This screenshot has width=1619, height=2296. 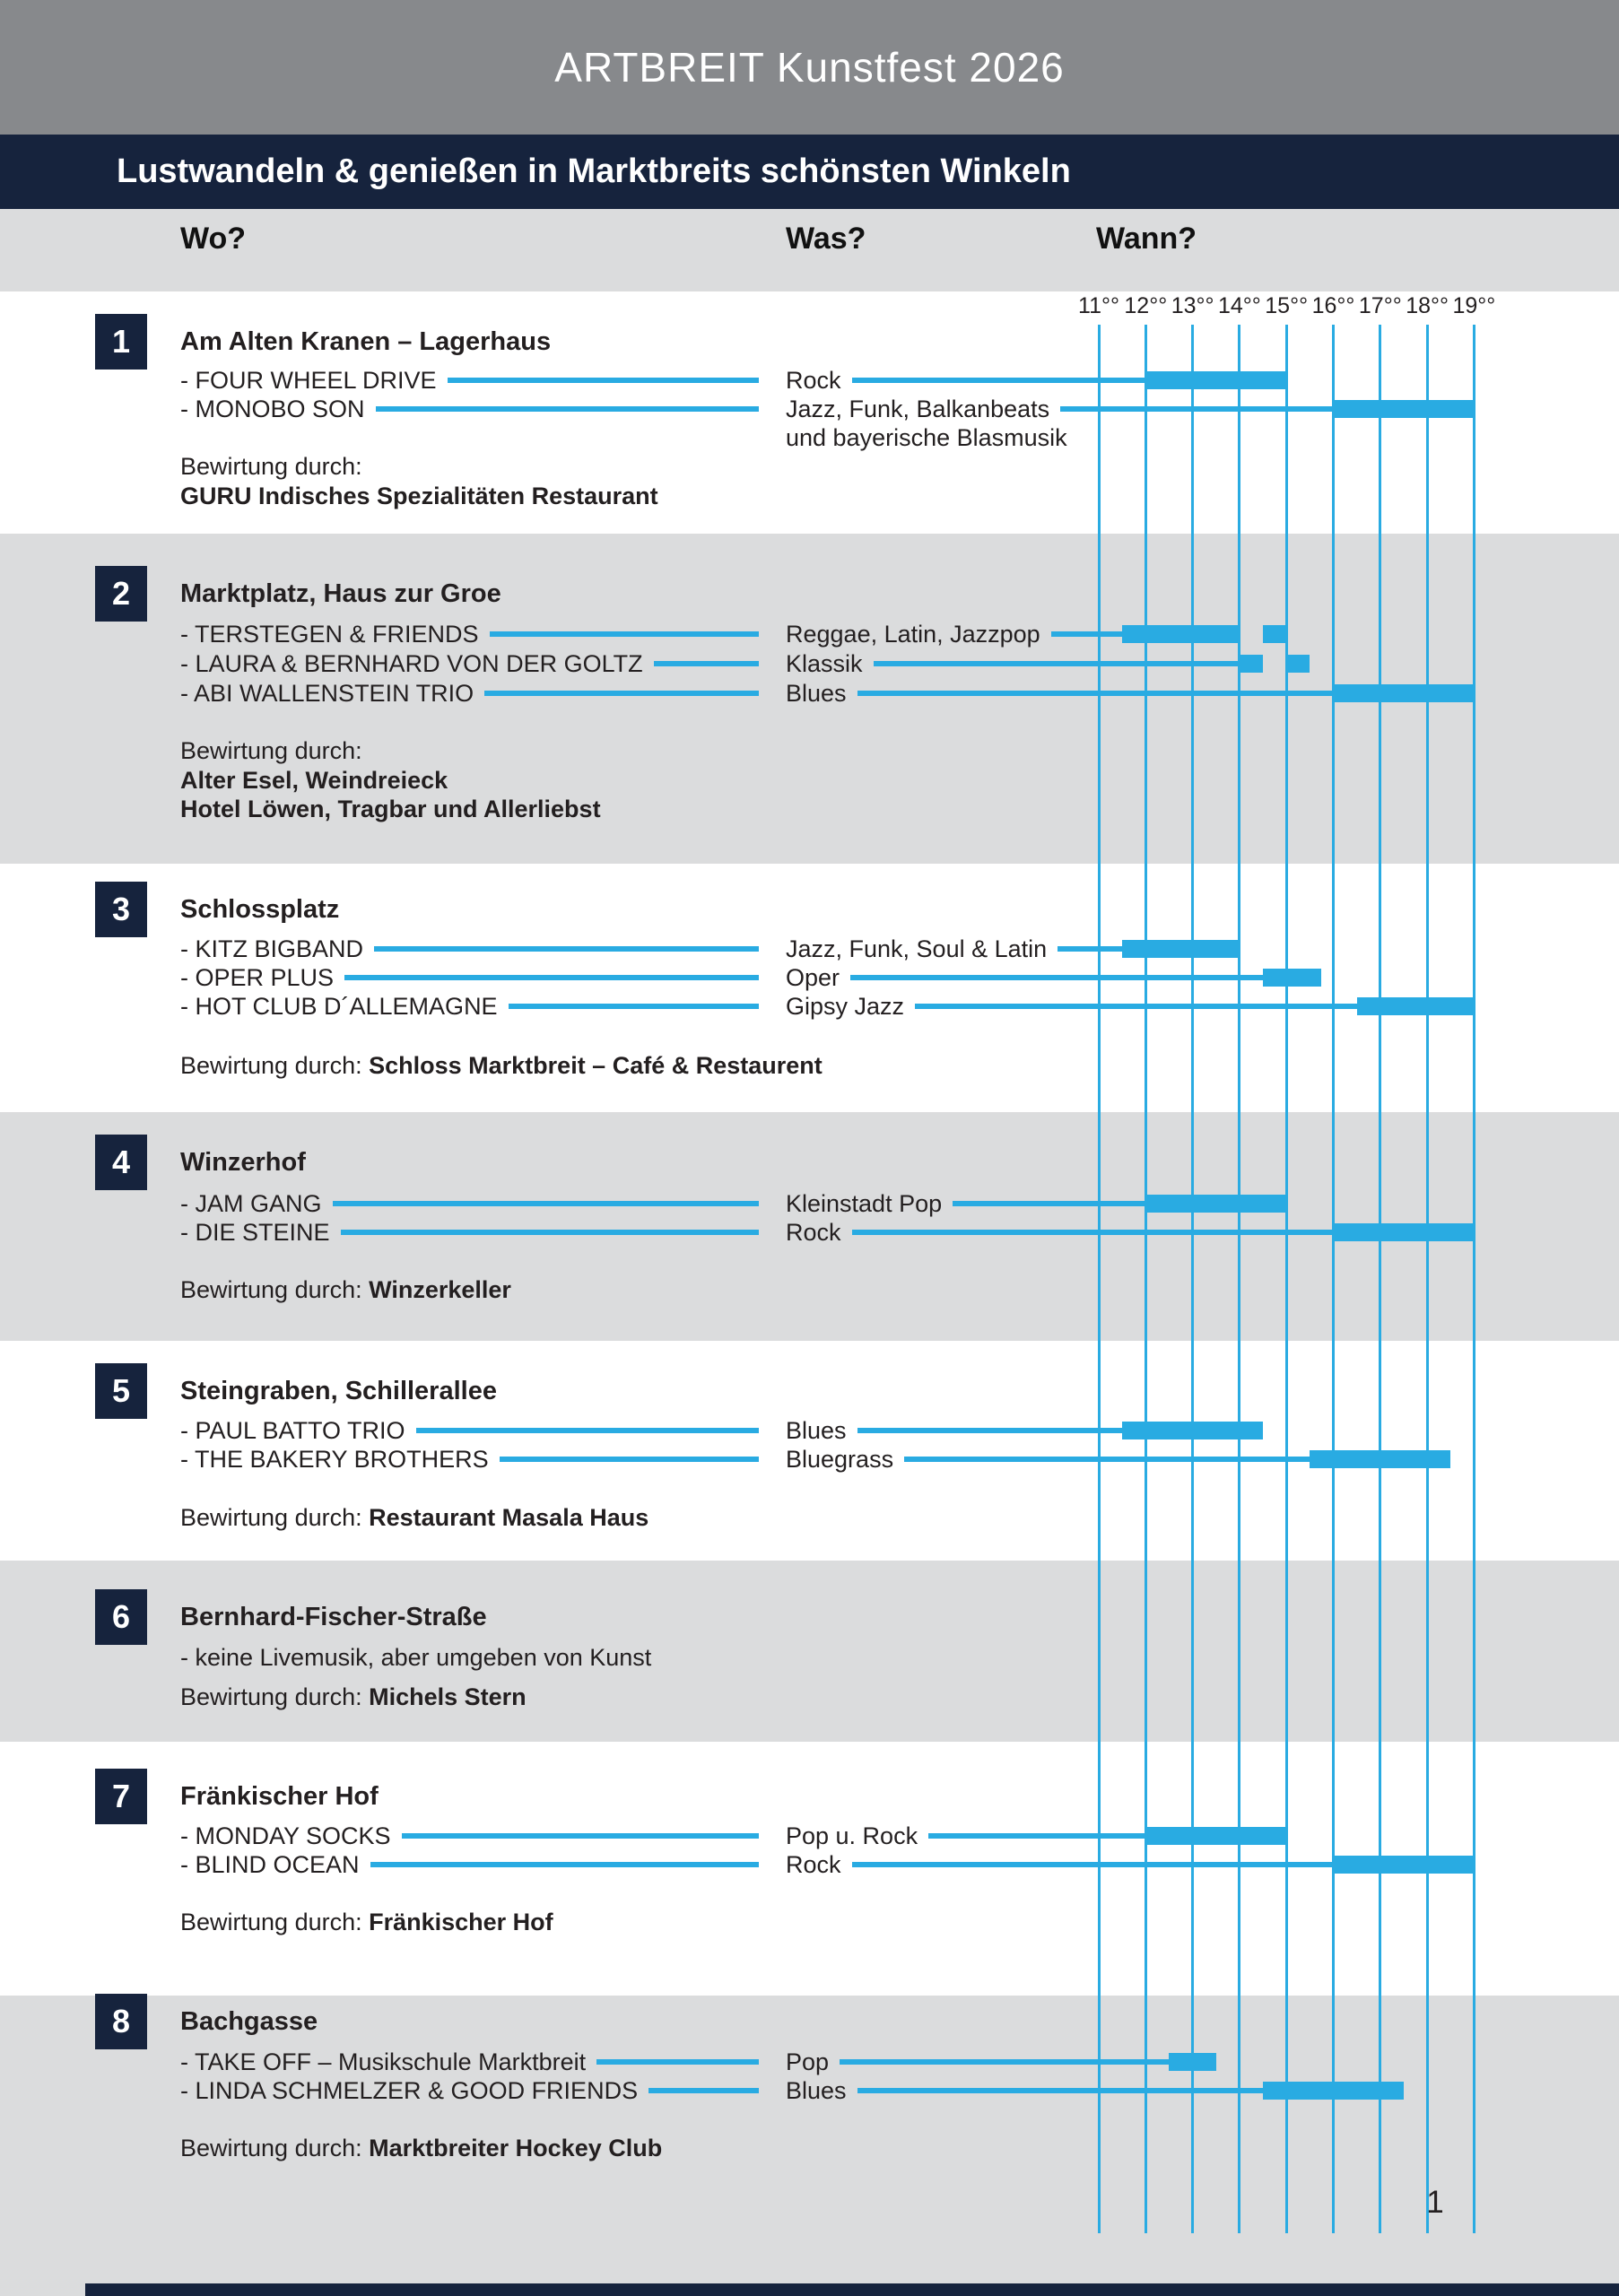 I want to click on section-title: Winzerhof, so click(x=243, y=1162).